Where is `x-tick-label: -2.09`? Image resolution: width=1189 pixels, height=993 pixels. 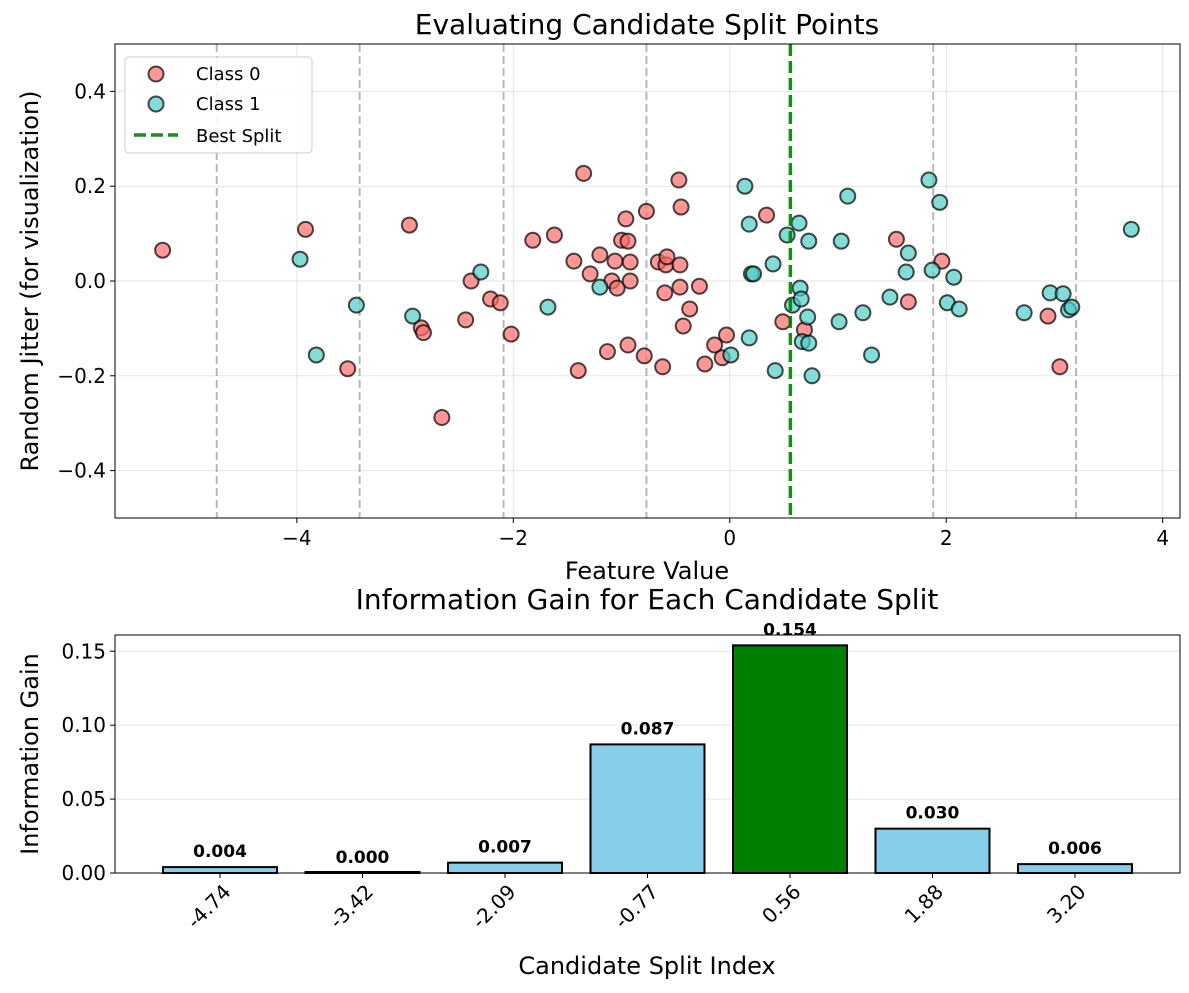
x-tick-label: -2.09 is located at coordinates (494, 907).